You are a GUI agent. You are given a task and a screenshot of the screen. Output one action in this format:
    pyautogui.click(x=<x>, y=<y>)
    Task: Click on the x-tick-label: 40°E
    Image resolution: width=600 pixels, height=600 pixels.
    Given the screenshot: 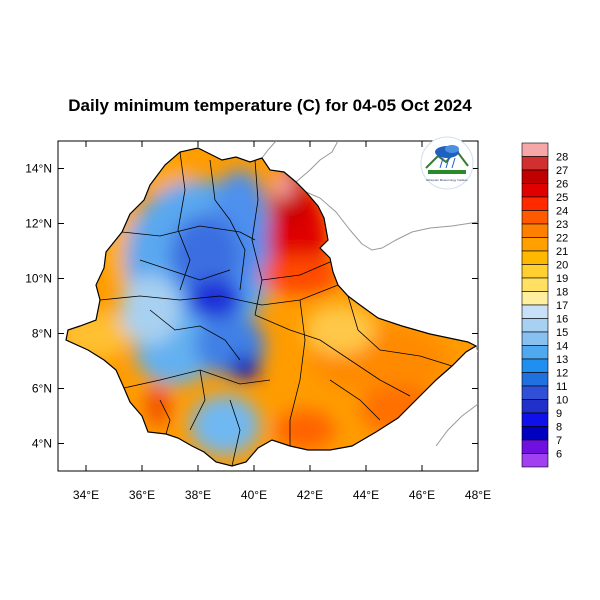 What is the action you would take?
    pyautogui.click(x=254, y=495)
    